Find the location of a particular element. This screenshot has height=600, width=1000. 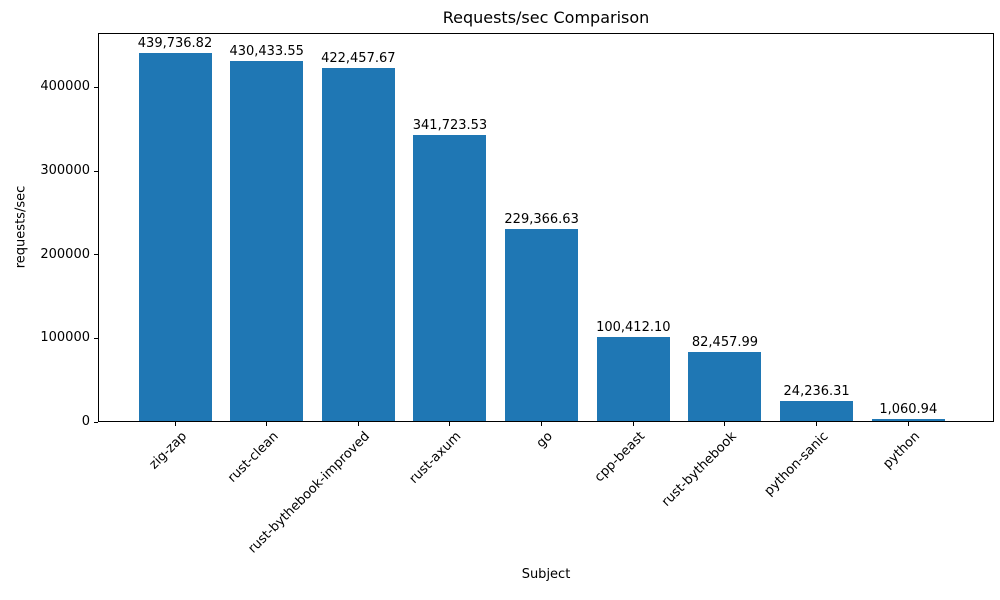

bar-rust-axum is located at coordinates (450, 278).